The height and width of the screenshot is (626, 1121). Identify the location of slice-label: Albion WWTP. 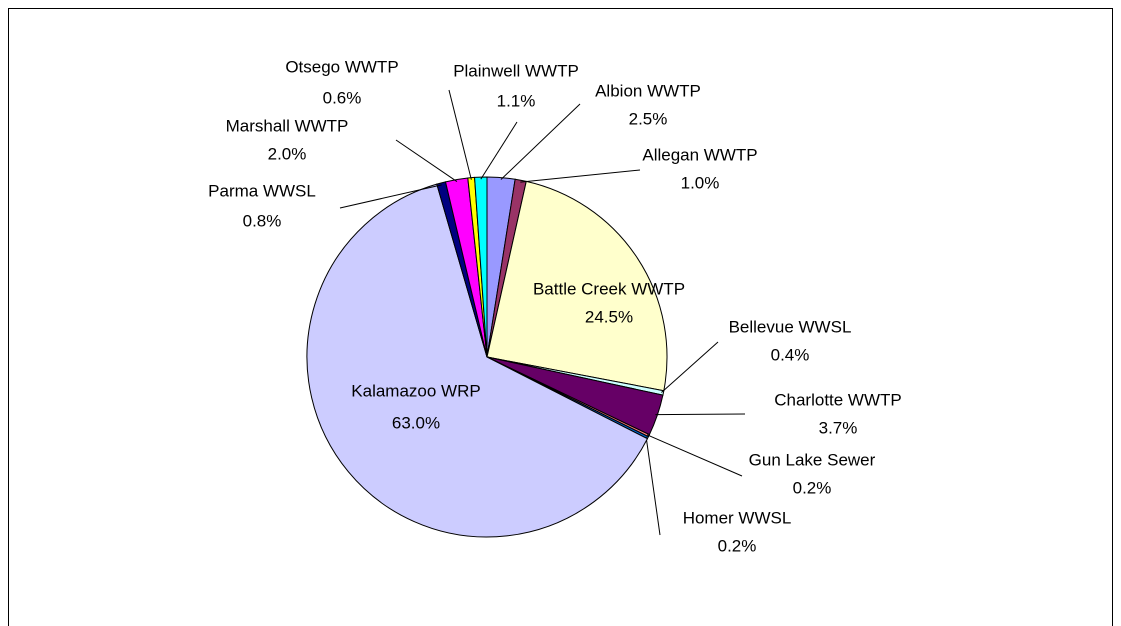
(648, 90).